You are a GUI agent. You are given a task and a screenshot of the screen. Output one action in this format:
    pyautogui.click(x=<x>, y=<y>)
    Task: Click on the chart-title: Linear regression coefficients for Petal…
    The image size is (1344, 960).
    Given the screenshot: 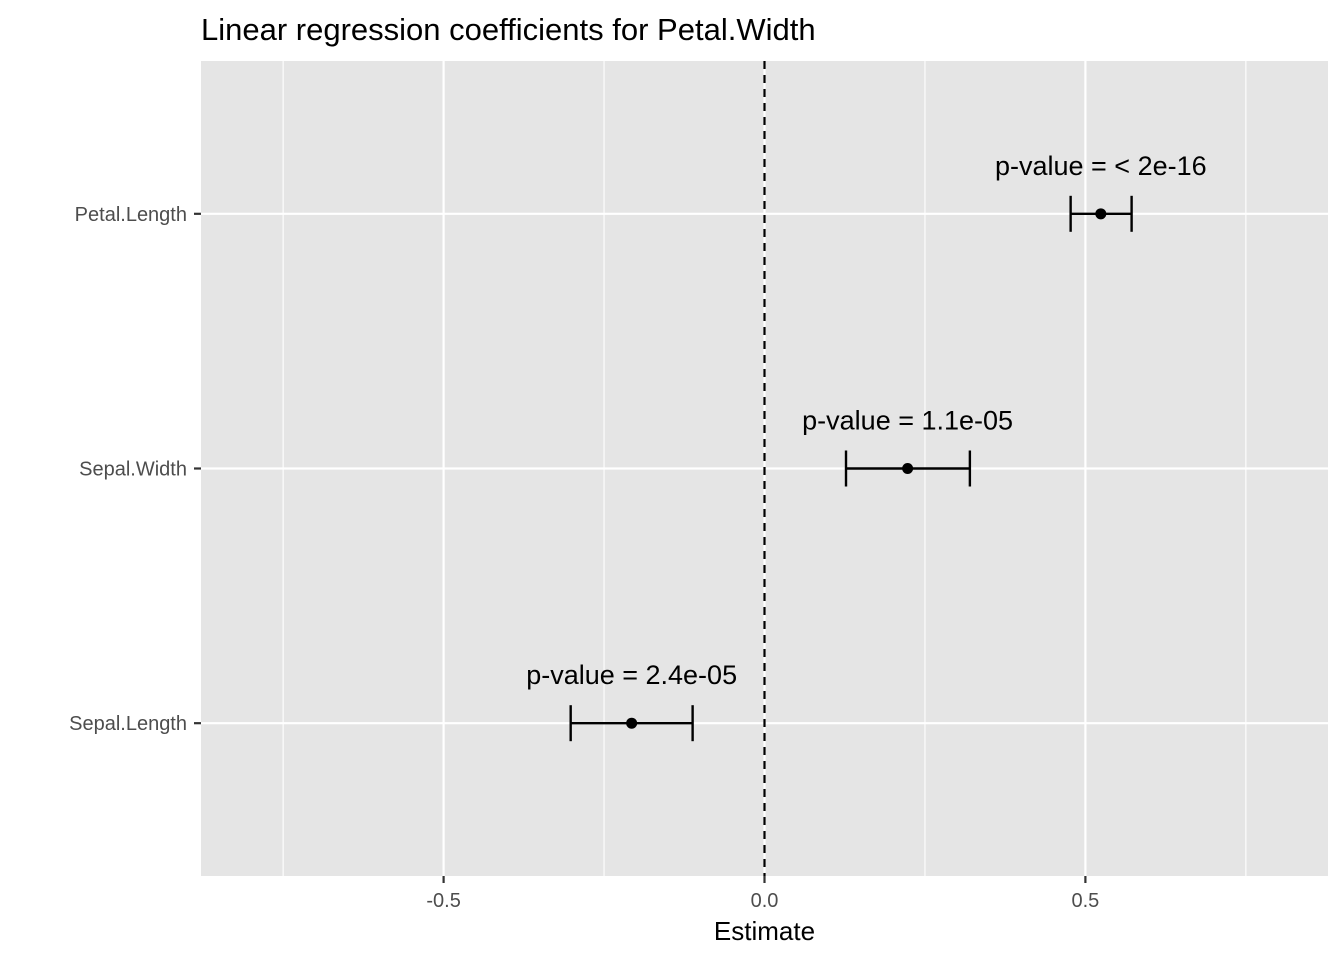 What is the action you would take?
    pyautogui.click(x=508, y=29)
    